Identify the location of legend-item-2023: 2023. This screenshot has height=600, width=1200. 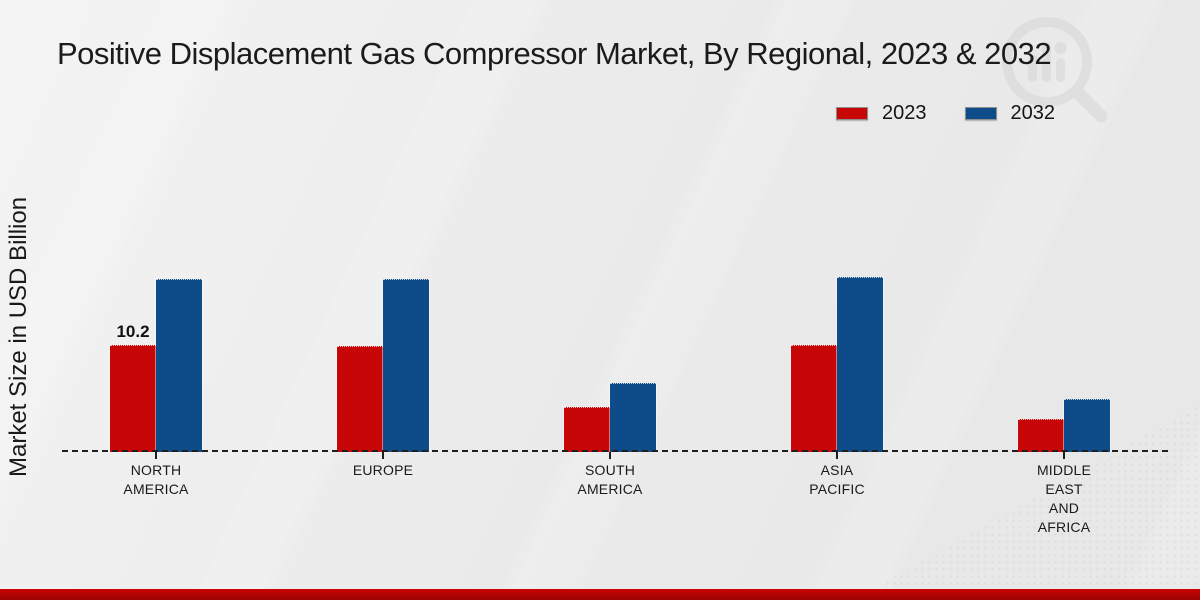
(881, 113).